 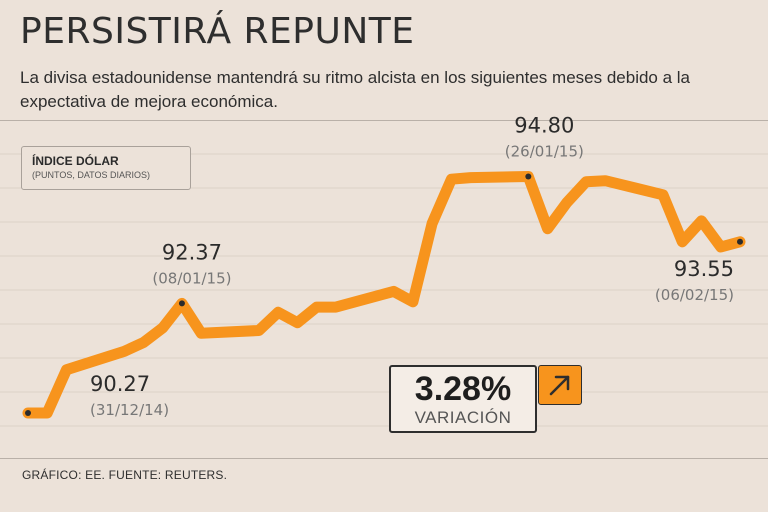 What do you see at coordinates (120, 384) in the screenshot?
I see `annotation-value: 90.27` at bounding box center [120, 384].